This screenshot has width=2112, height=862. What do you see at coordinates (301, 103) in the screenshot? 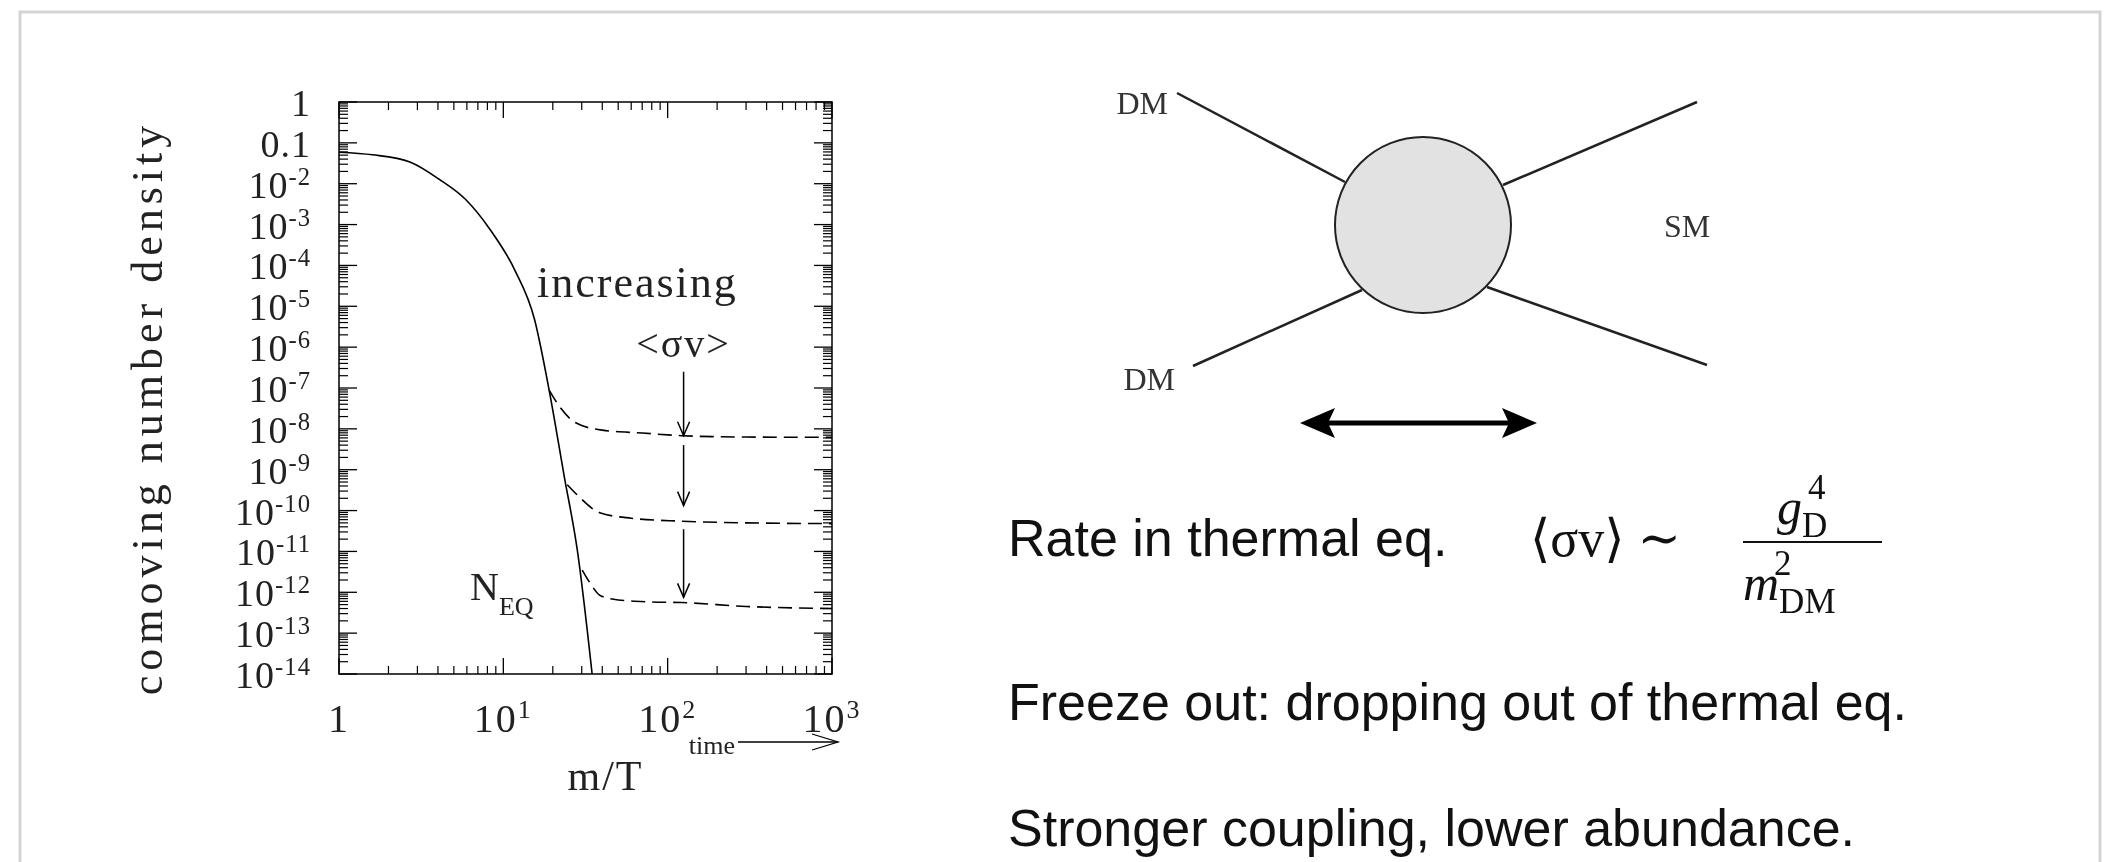
I see `y-tick-label: 1` at bounding box center [301, 103].